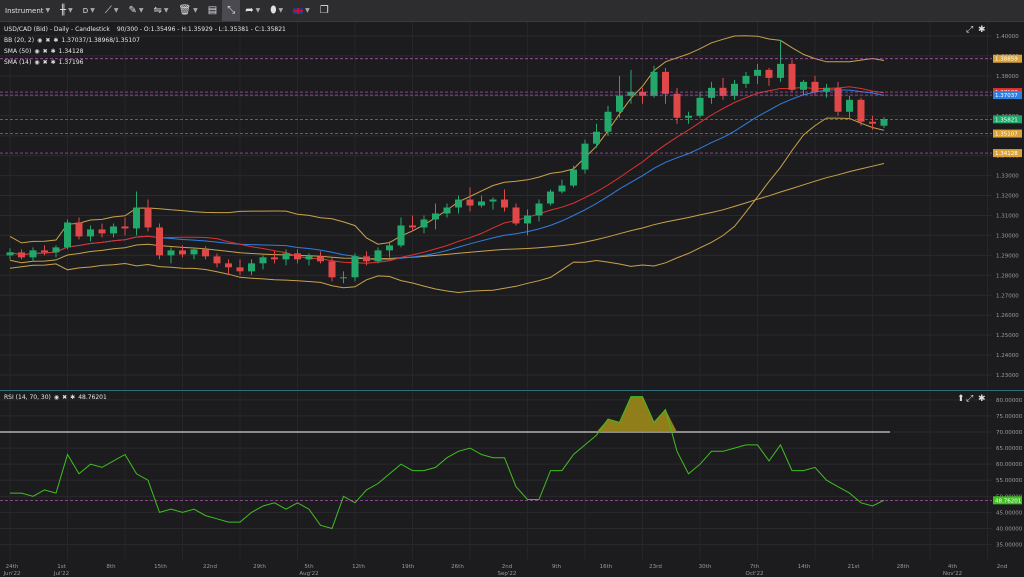 This screenshot has width=1024, height=577. Describe the element at coordinates (301, 10) in the screenshot. I see `language-menu: ▼` at that location.